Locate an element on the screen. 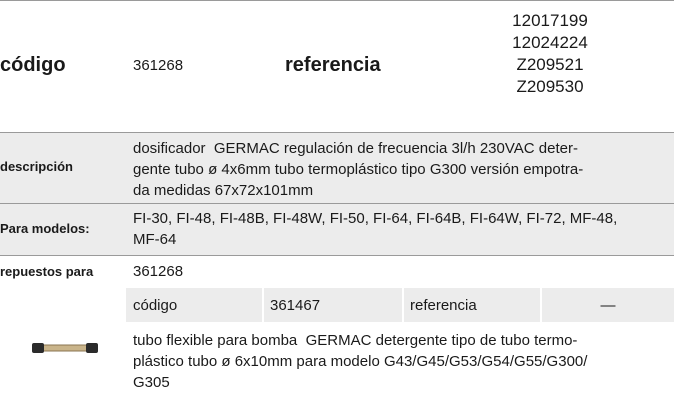  referencia: 12017199 is located at coordinates (550, 20).